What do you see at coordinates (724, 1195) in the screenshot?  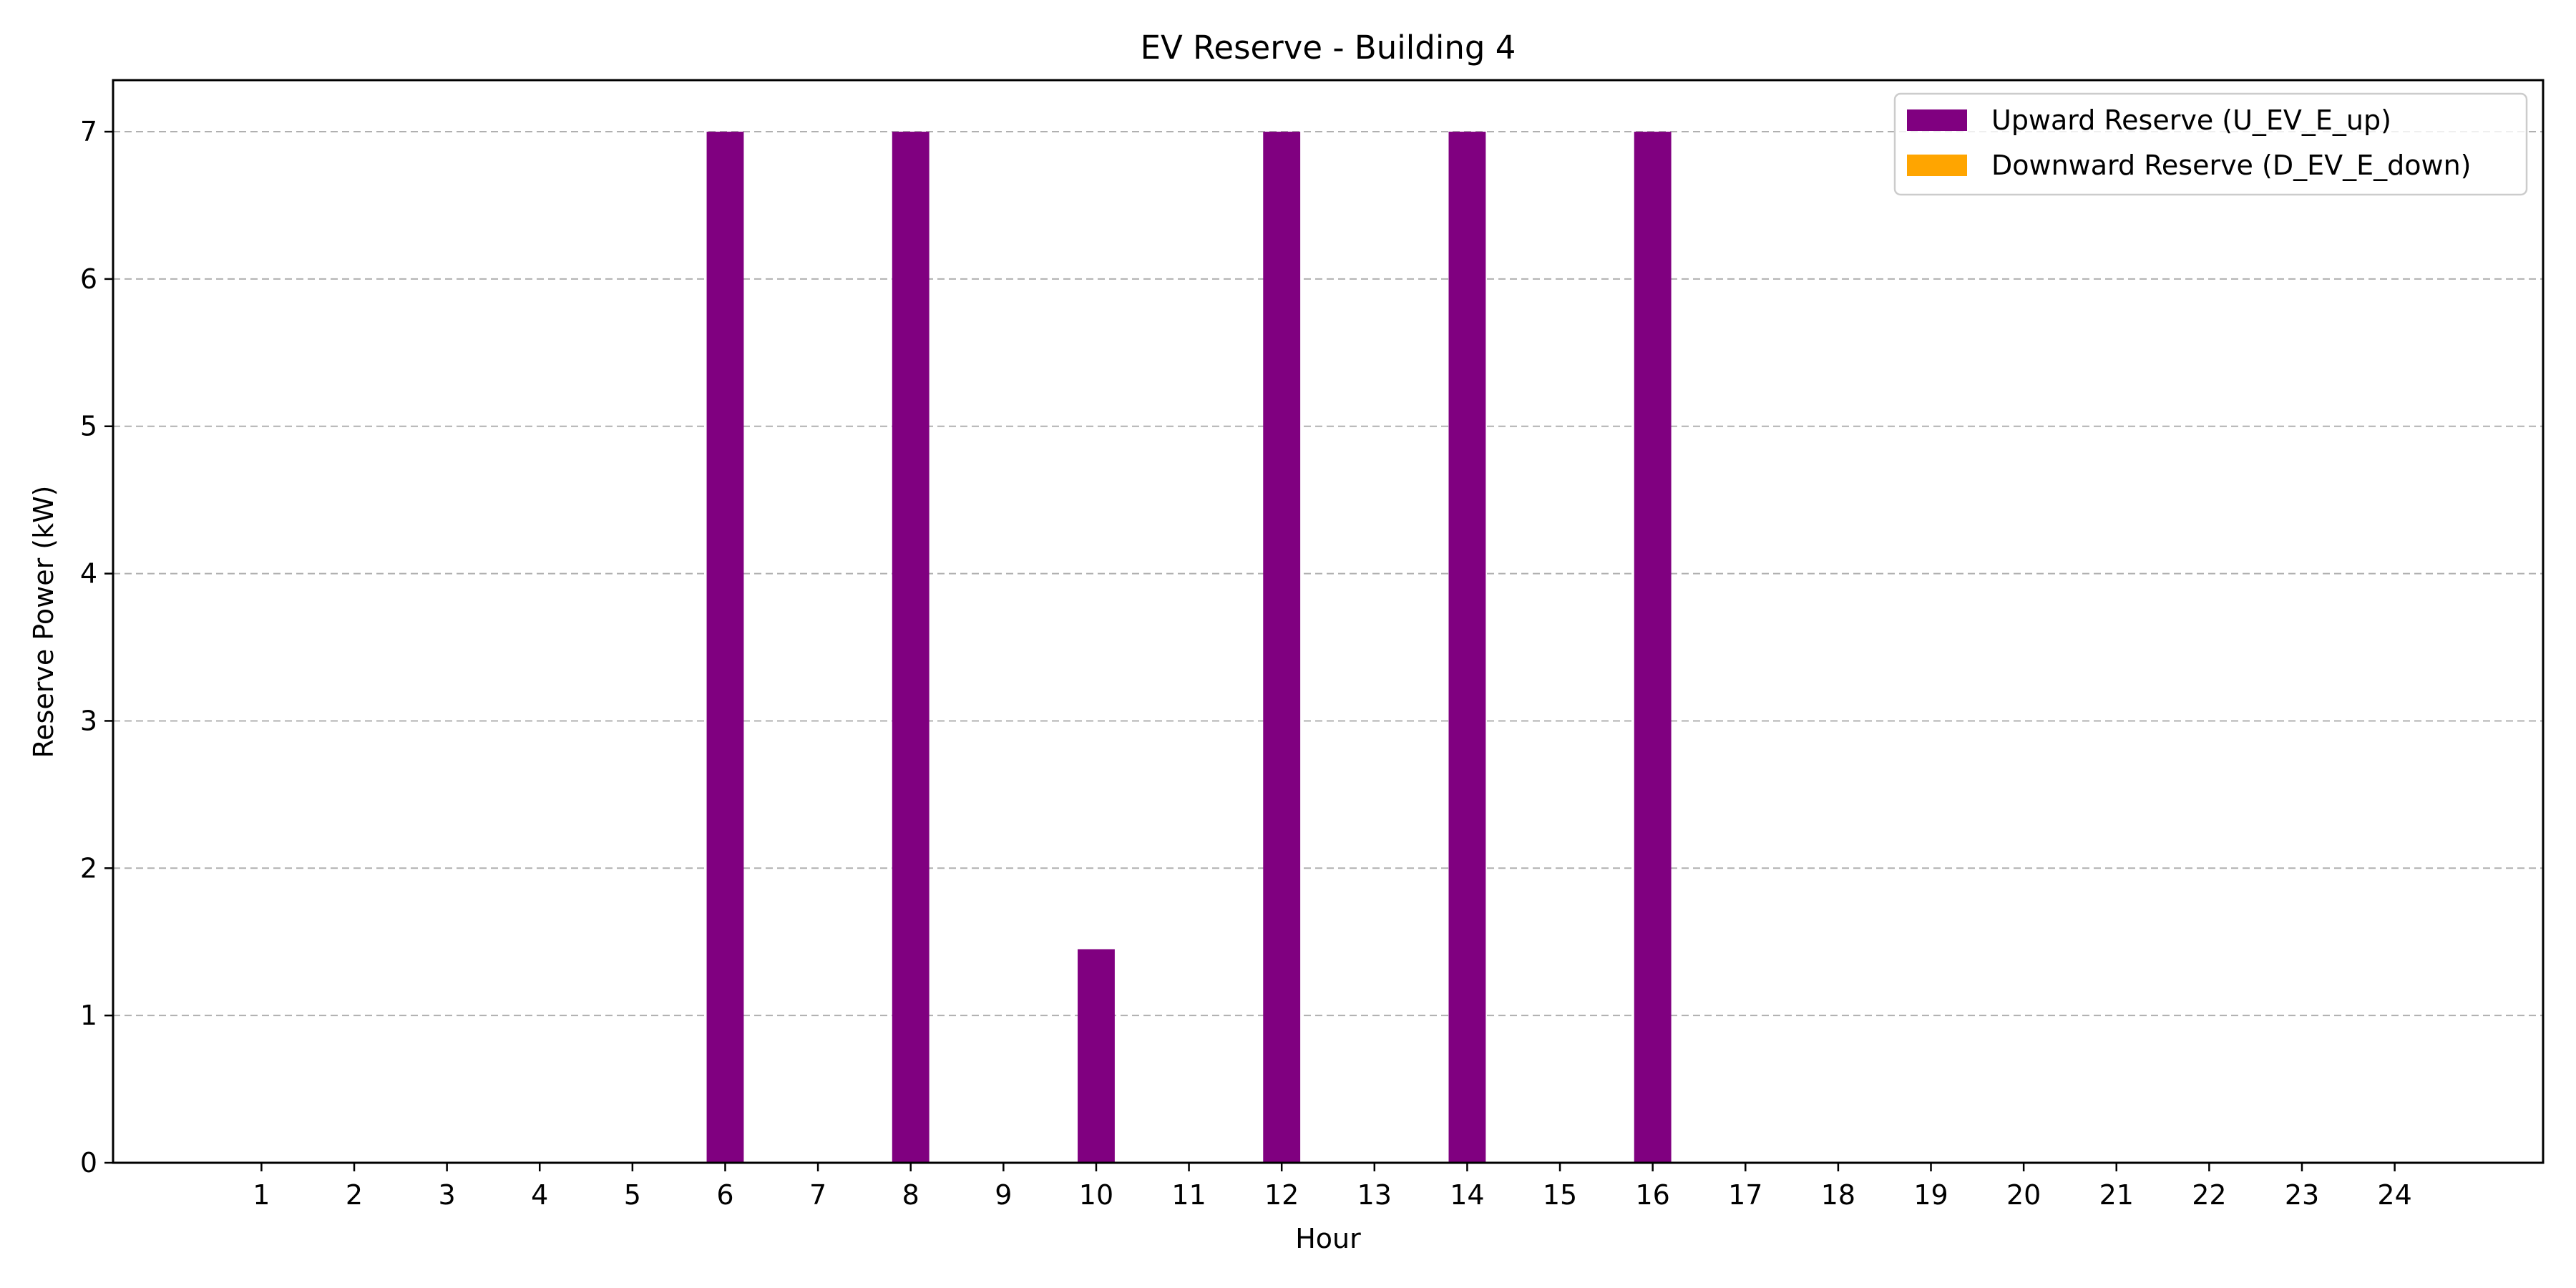 I see `x-tick-label: 6` at bounding box center [724, 1195].